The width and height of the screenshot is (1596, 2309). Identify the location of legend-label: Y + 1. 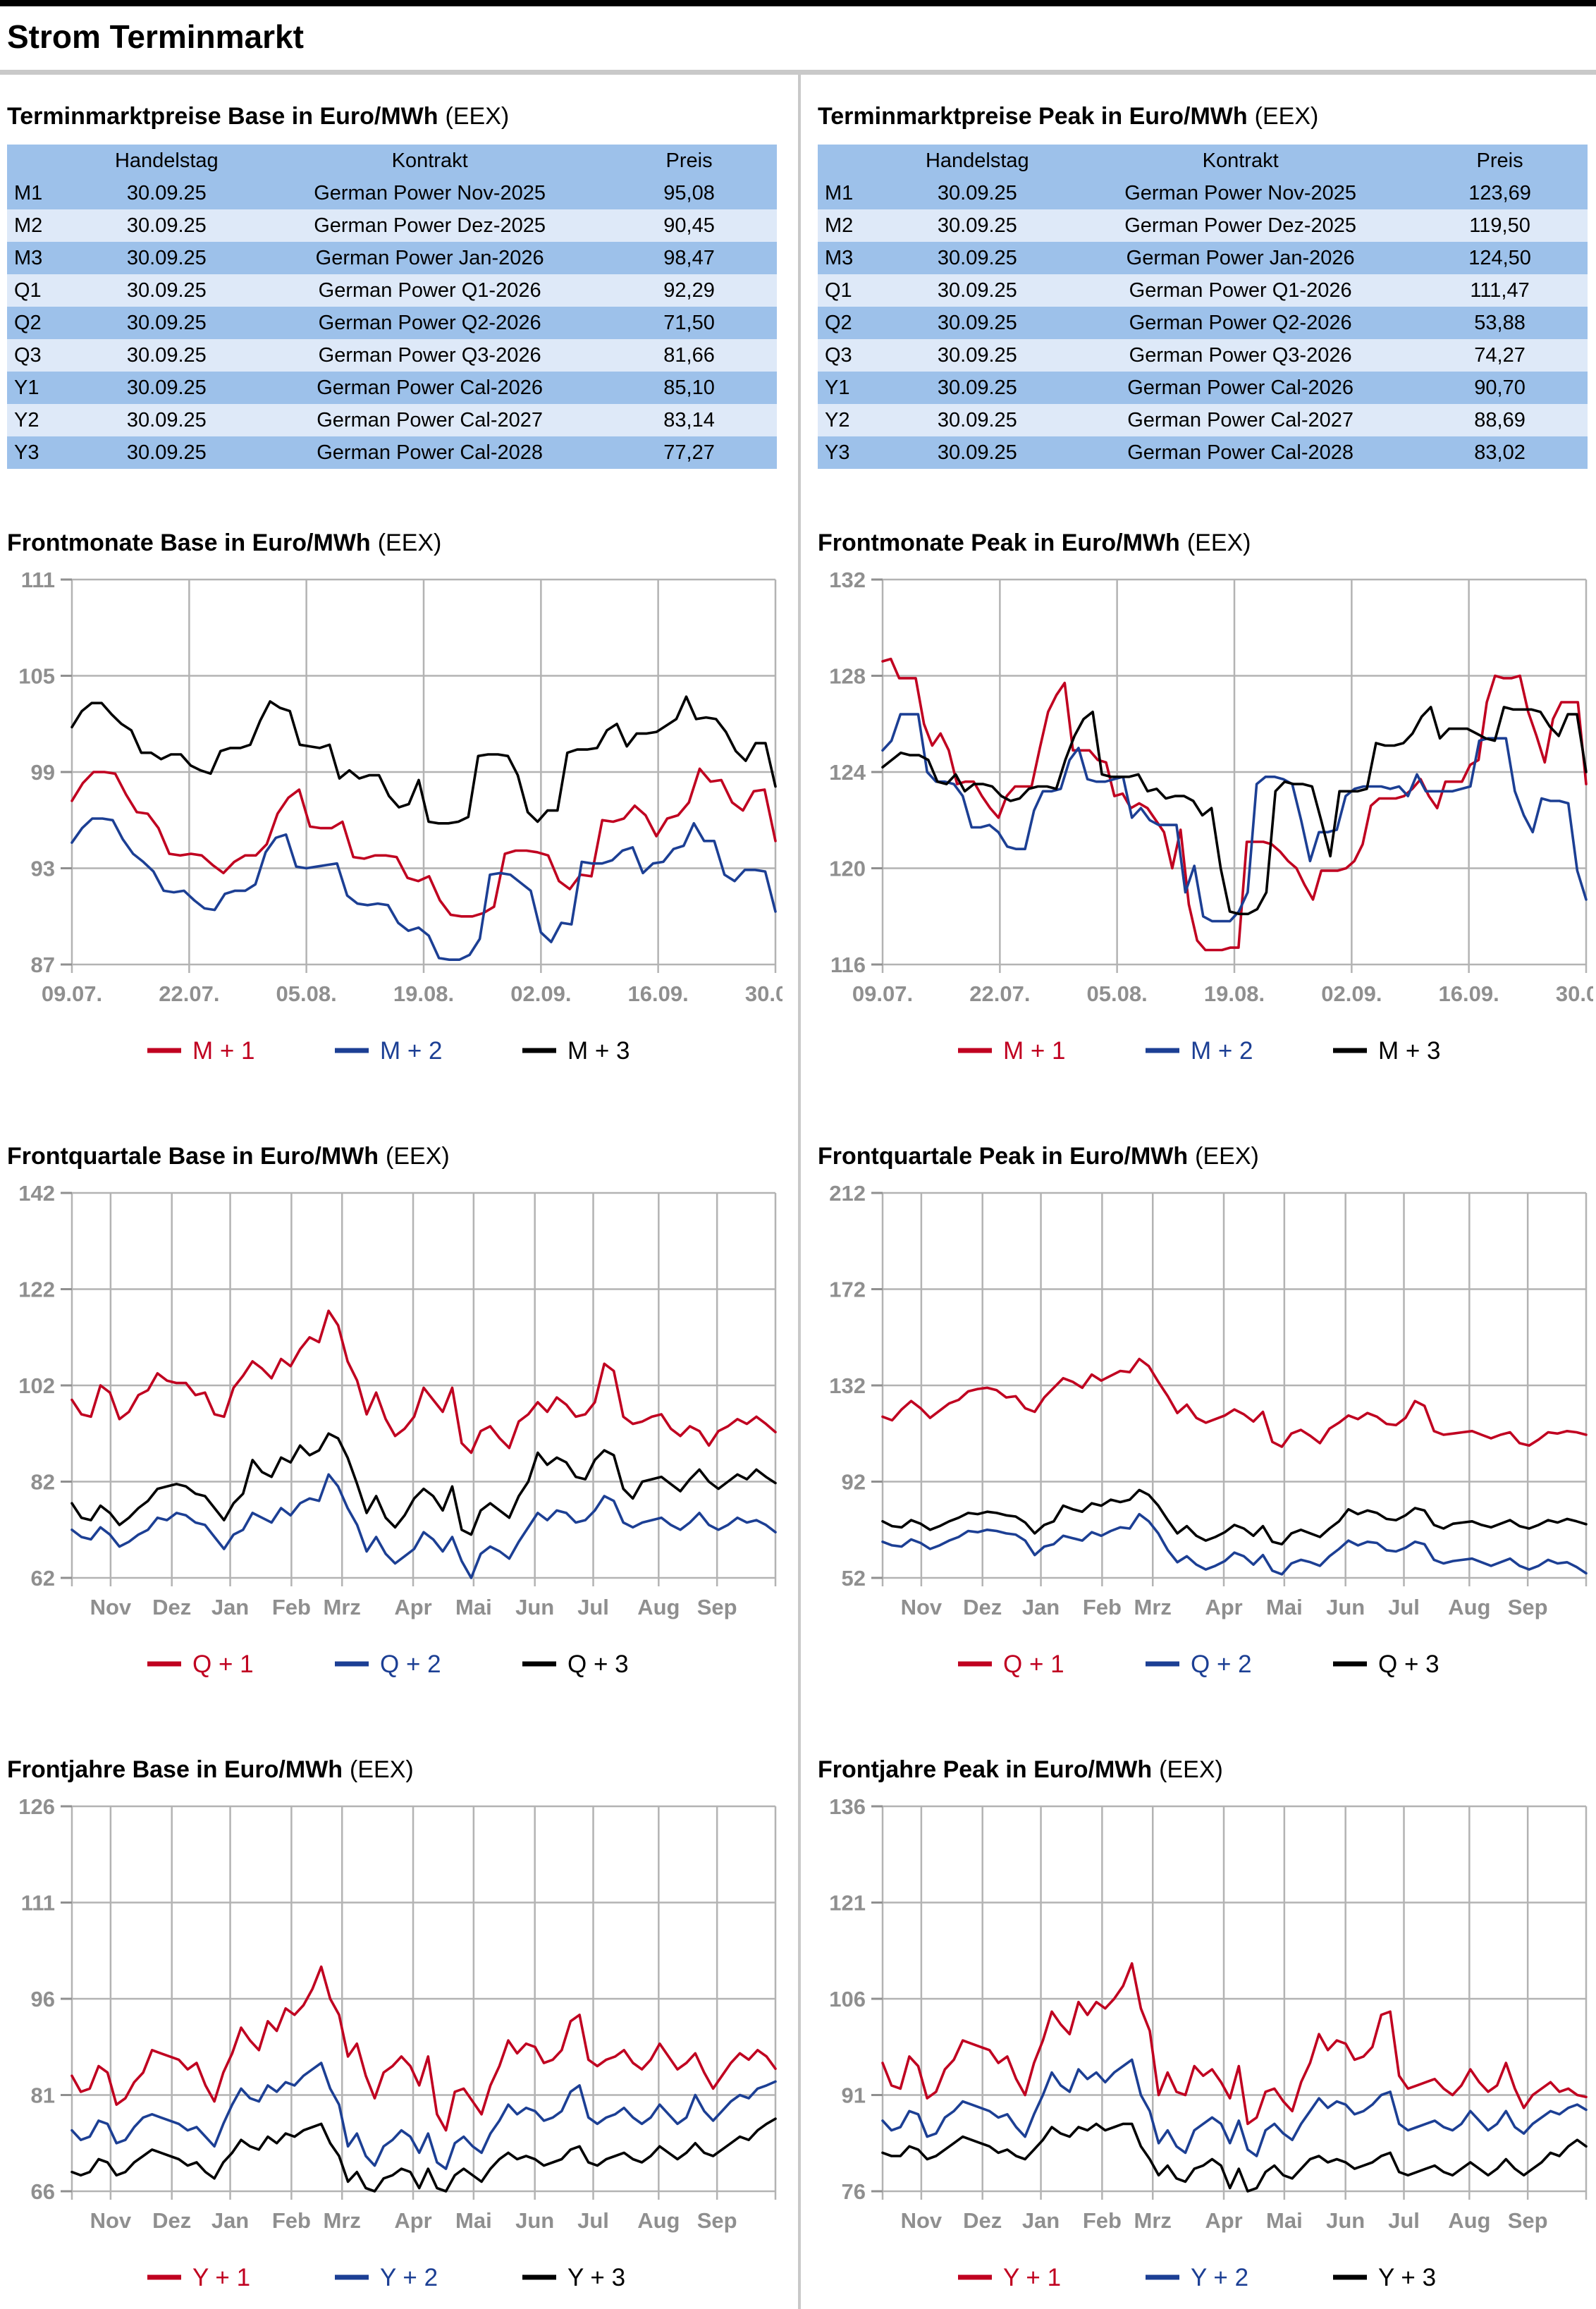
(221, 2277).